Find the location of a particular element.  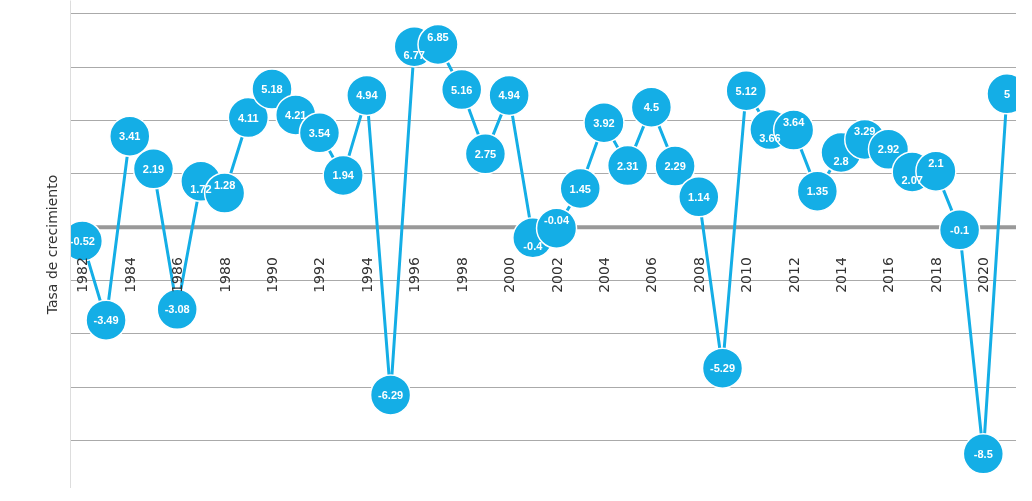

data-label: -3.49 is located at coordinates (106, 320).